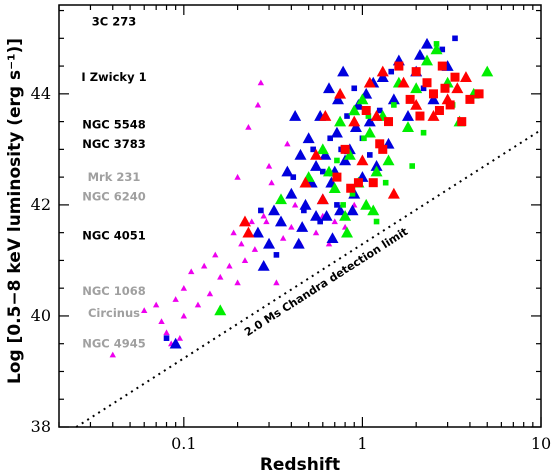  Describe the element at coordinates (114, 144) in the screenshot. I see `agn-label: NGC 3783` at that location.